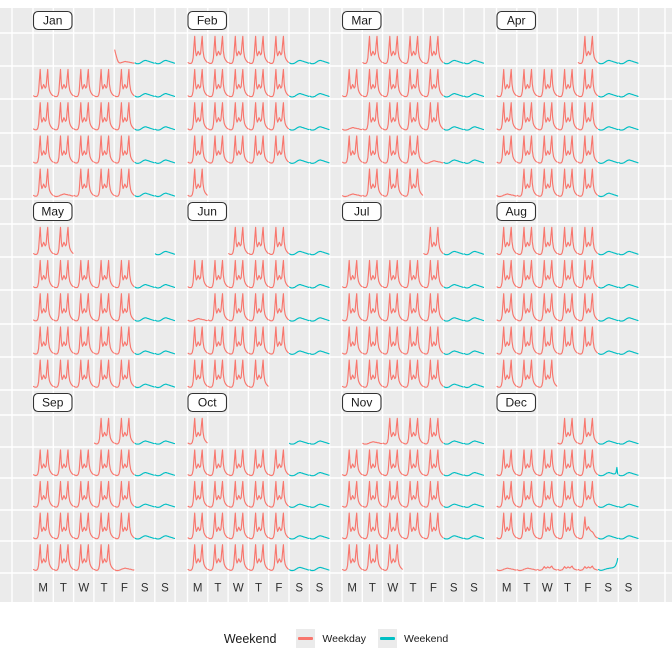 This screenshot has width=672, height=672. Describe the element at coordinates (320, 589) in the screenshot. I see `weekday-axis-label: S` at that location.